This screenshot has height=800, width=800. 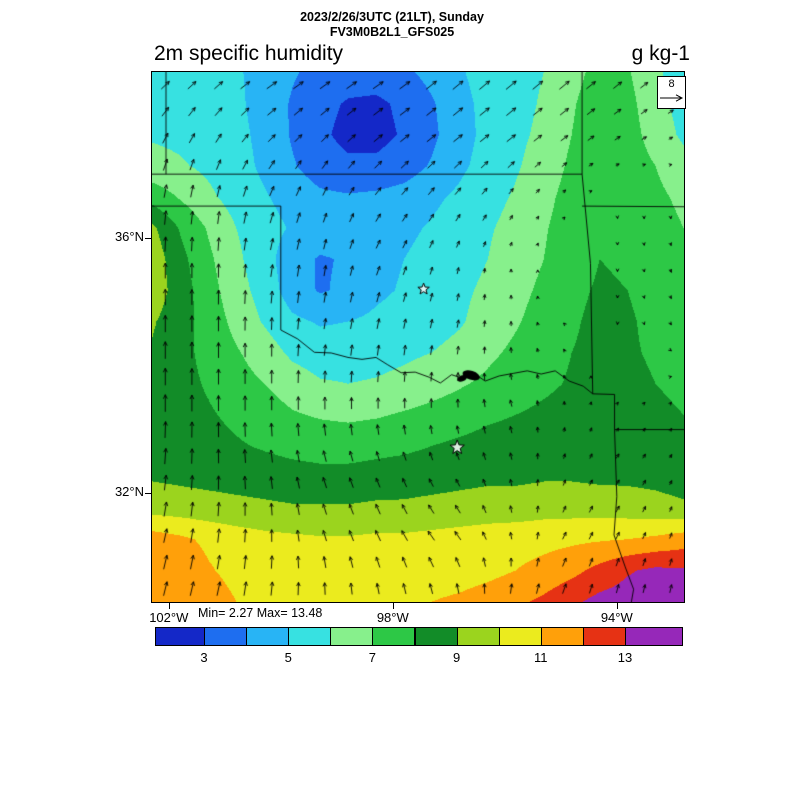 What do you see at coordinates (169, 617) in the screenshot?
I see `lon-axis-label: 102°W` at bounding box center [169, 617].